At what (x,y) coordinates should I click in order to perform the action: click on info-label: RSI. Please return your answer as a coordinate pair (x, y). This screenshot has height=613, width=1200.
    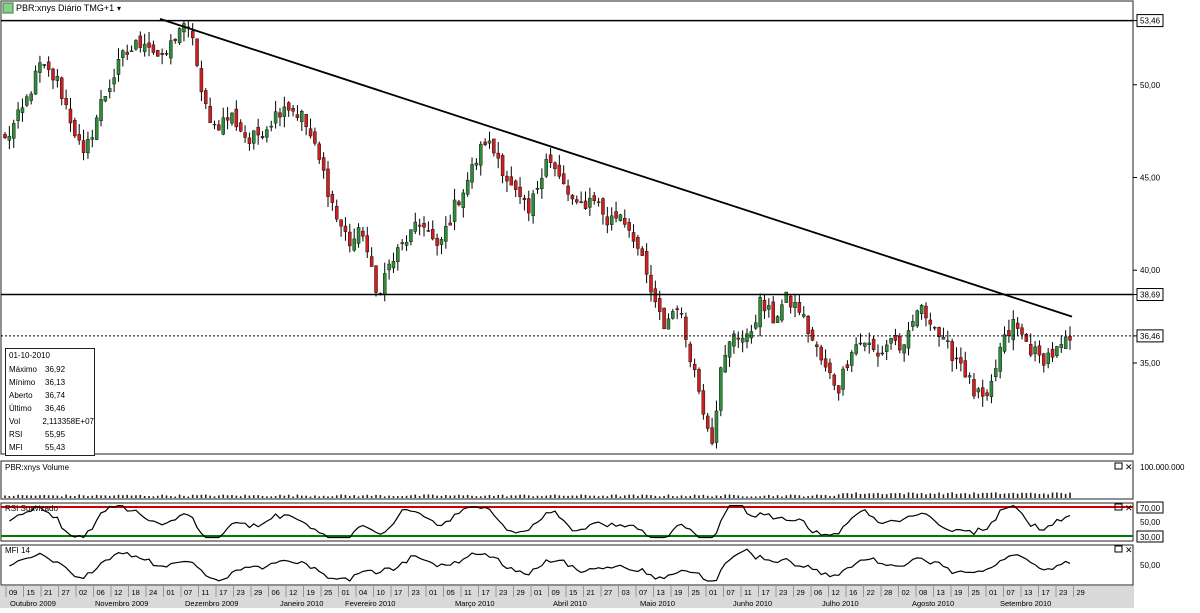
    Looking at the image, I should click on (16, 434).